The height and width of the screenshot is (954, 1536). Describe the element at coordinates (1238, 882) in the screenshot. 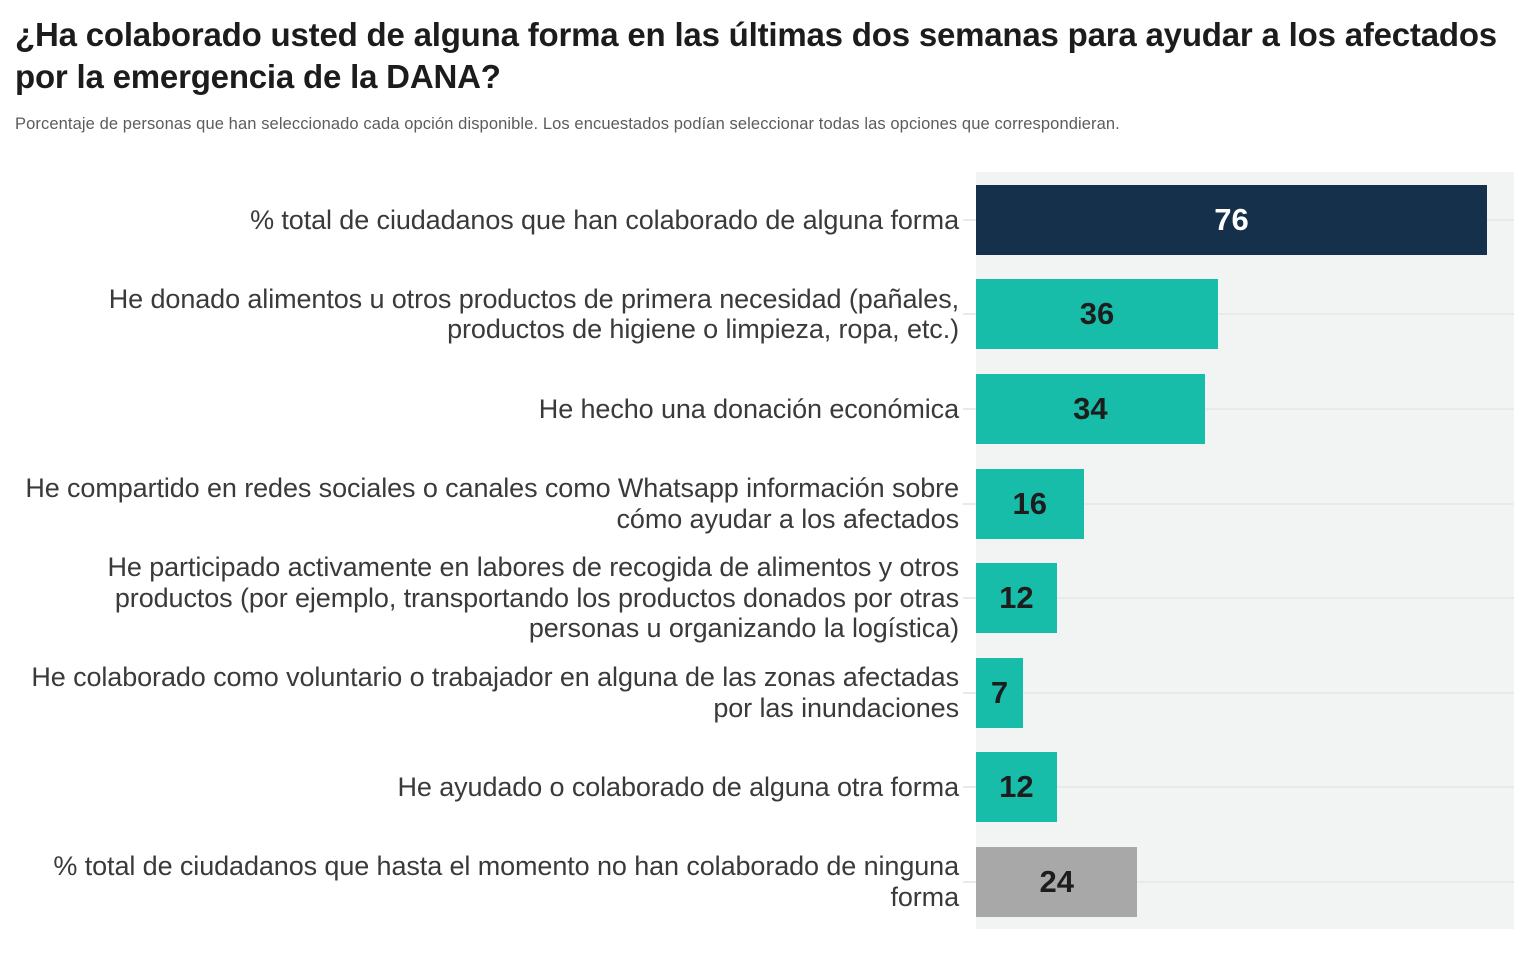

I see `plot-area-cell: 24` at that location.